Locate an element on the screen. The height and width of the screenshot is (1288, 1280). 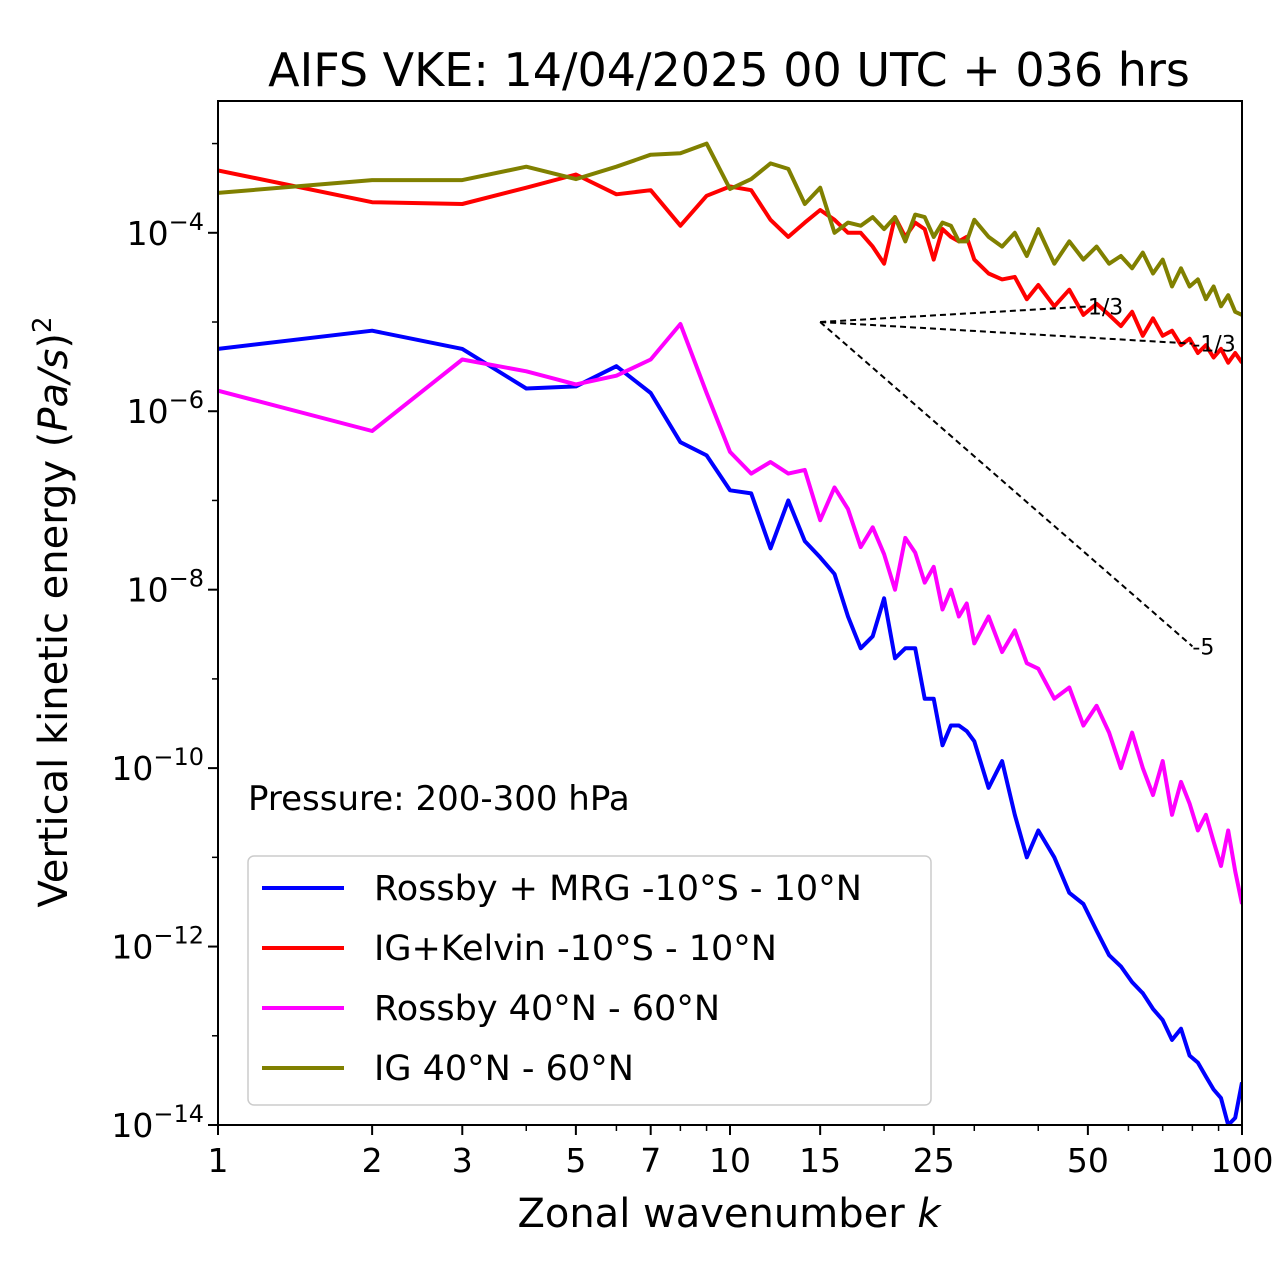
x-axis-label: Zonal wavenumber k is located at coordinates (729, 1214).